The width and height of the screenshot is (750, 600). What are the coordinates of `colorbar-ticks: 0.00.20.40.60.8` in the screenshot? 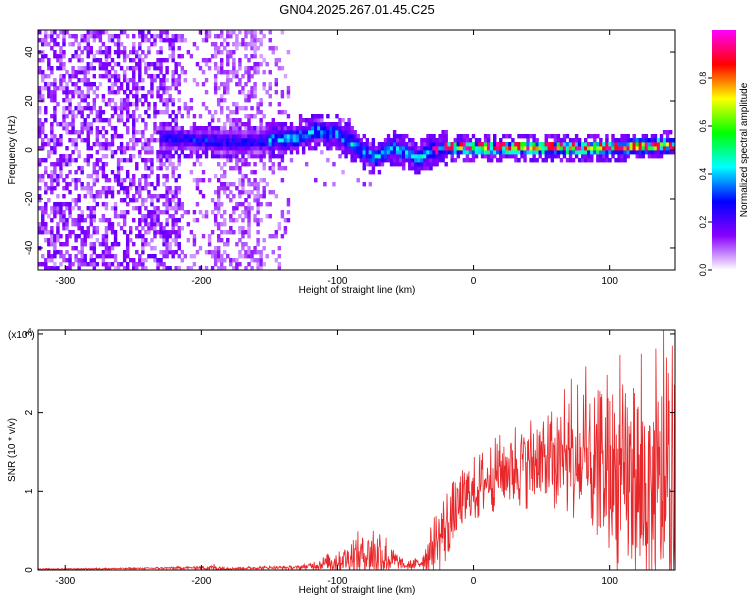 It's located at (705, 174).